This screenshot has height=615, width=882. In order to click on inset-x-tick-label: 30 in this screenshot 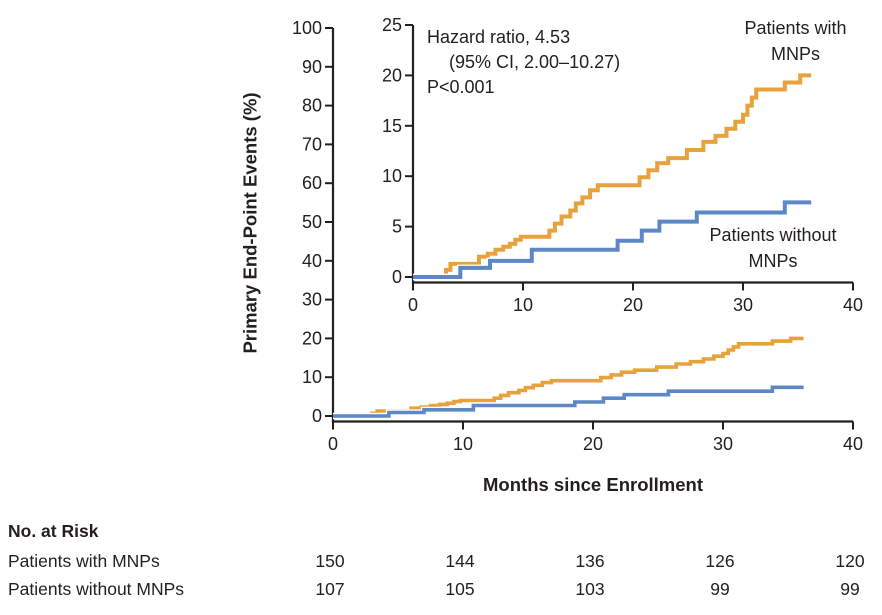, I will do `click(743, 305)`.